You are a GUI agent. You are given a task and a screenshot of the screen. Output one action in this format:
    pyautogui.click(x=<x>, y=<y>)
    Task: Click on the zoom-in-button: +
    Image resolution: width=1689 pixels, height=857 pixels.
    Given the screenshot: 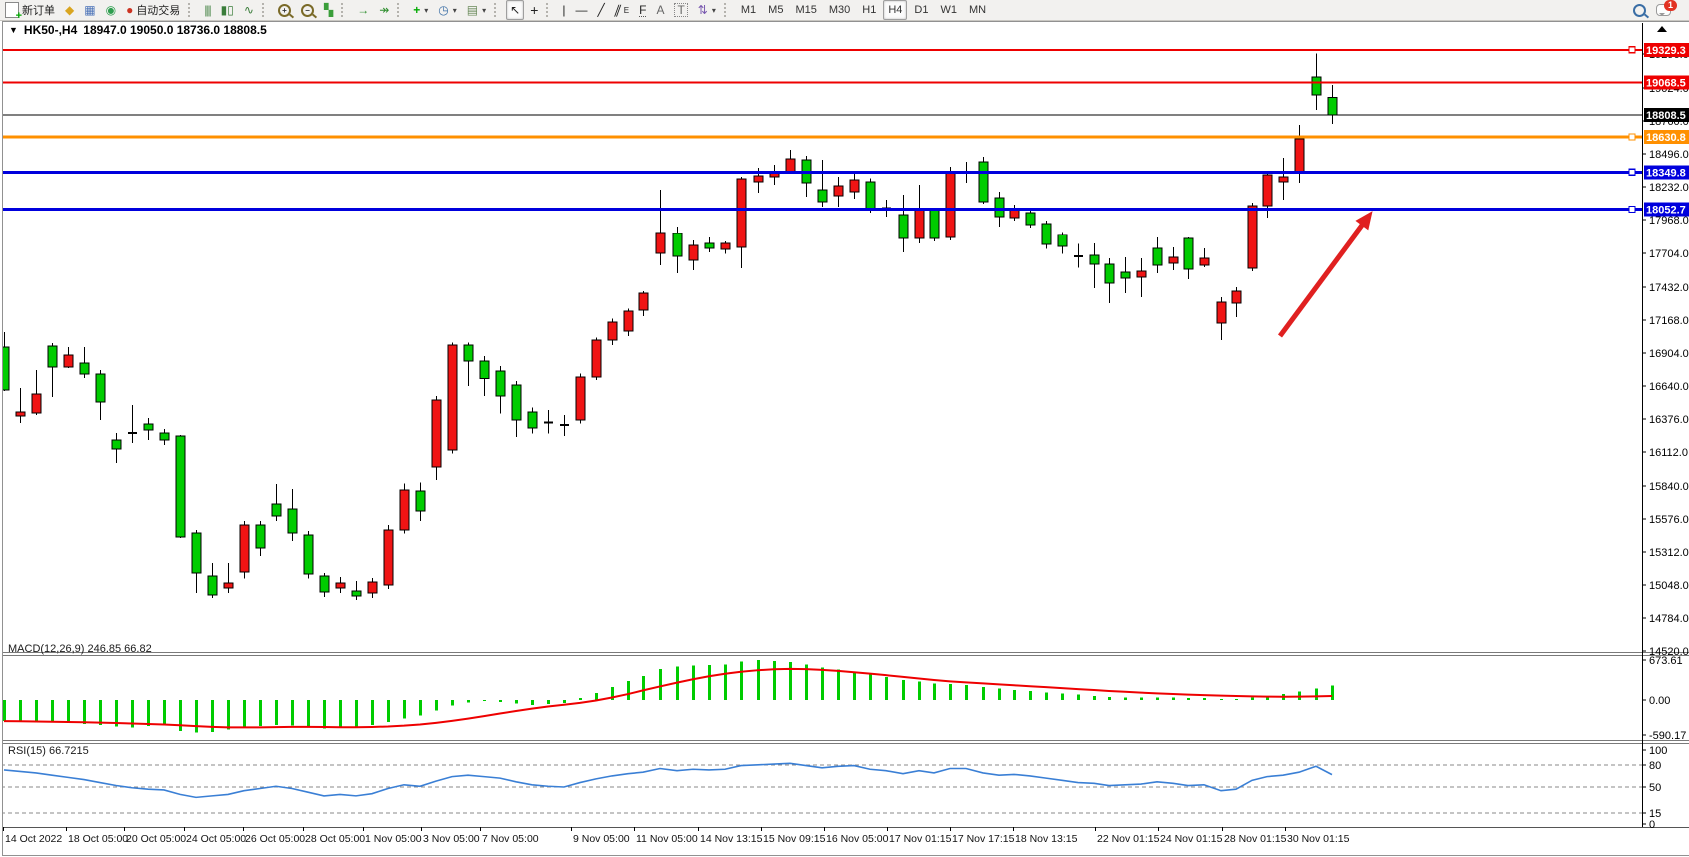 What is the action you would take?
    pyautogui.click(x=284, y=10)
    